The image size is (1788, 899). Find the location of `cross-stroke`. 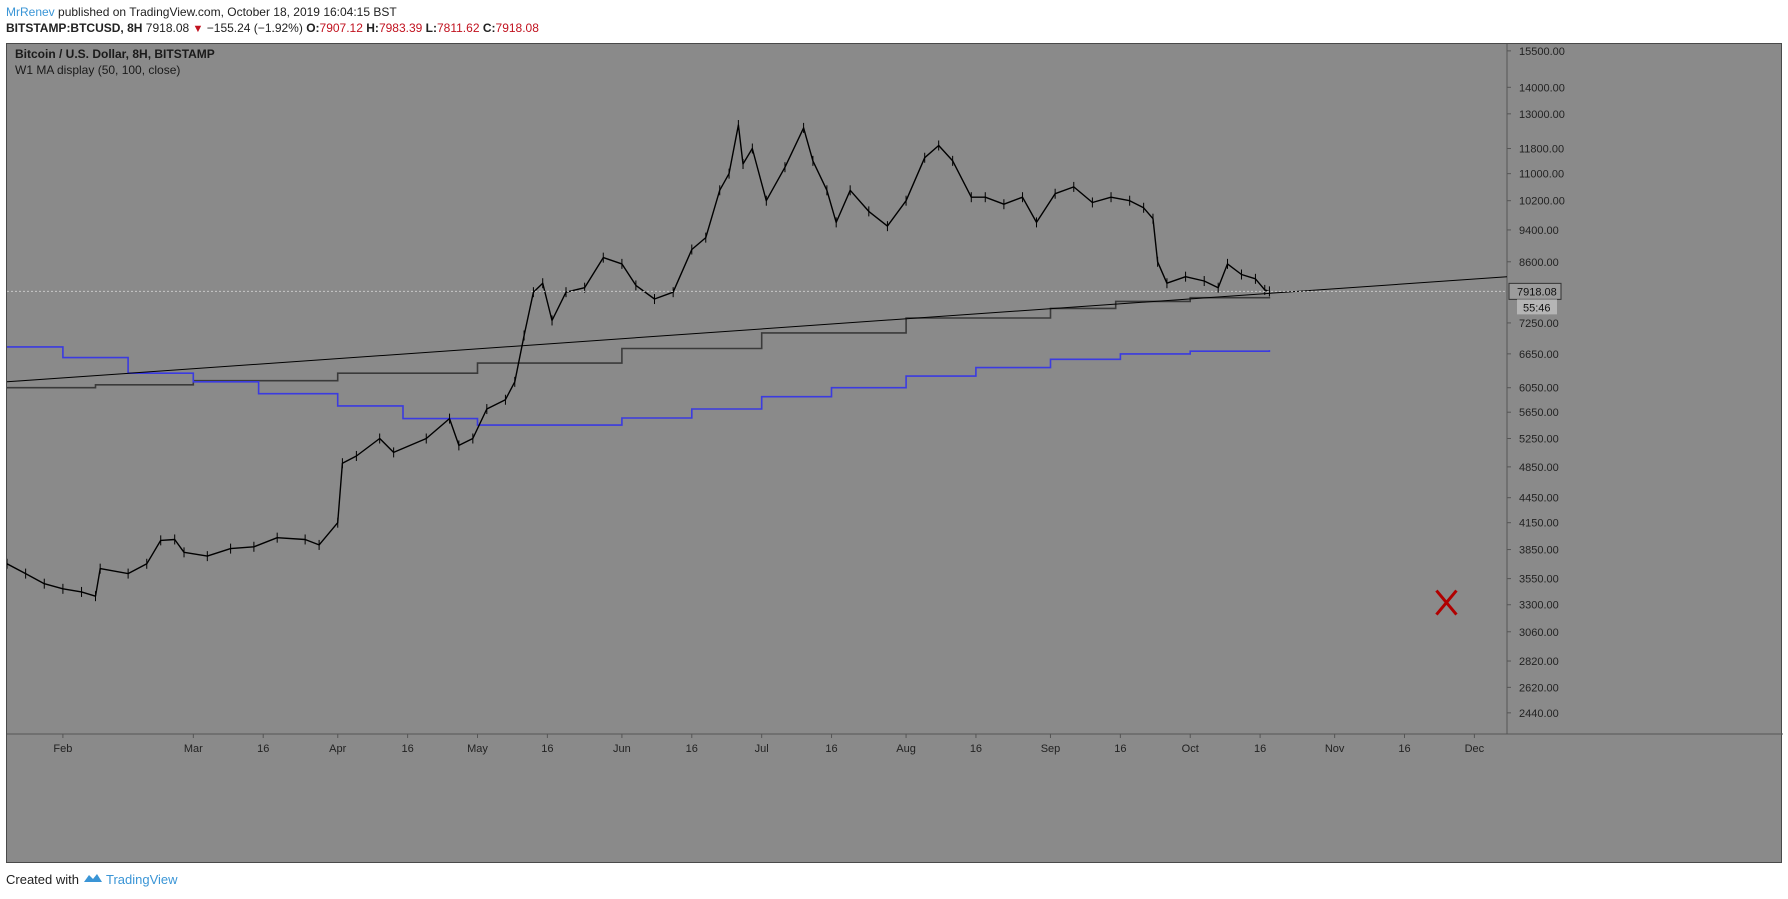

cross-stroke is located at coordinates (1446, 602).